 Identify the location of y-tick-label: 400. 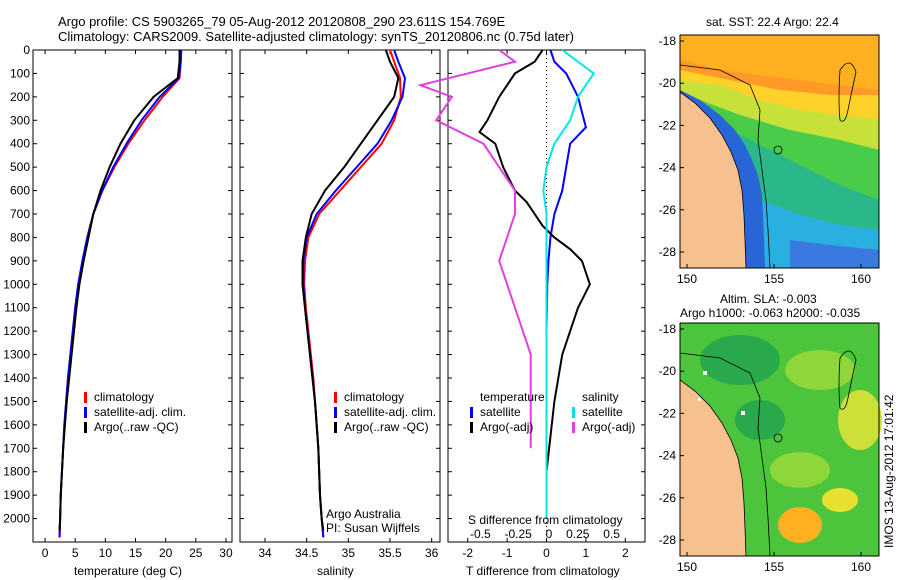
(20, 144).